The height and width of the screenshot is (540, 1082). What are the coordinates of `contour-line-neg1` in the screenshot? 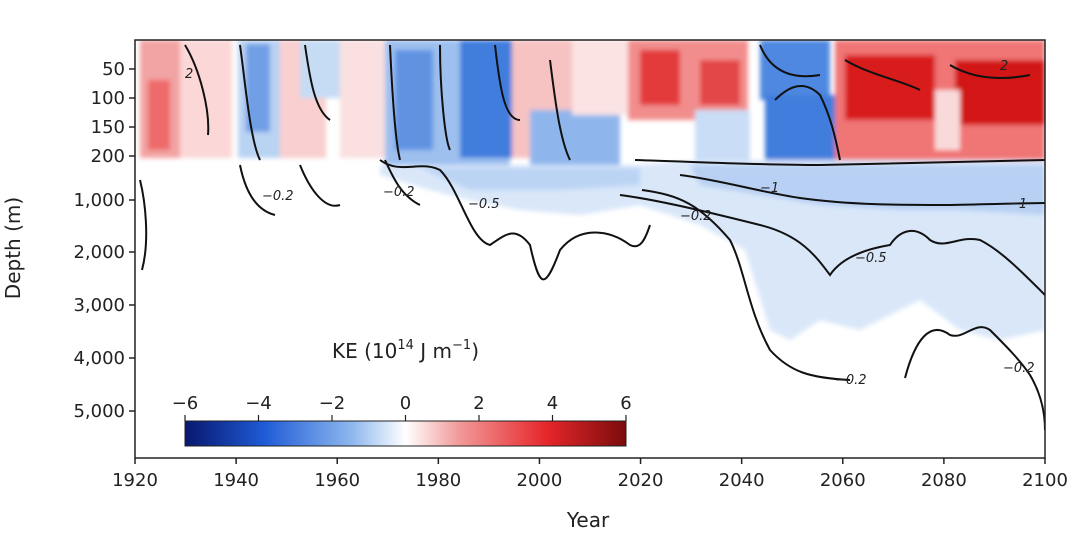 It's located at (862, 190).